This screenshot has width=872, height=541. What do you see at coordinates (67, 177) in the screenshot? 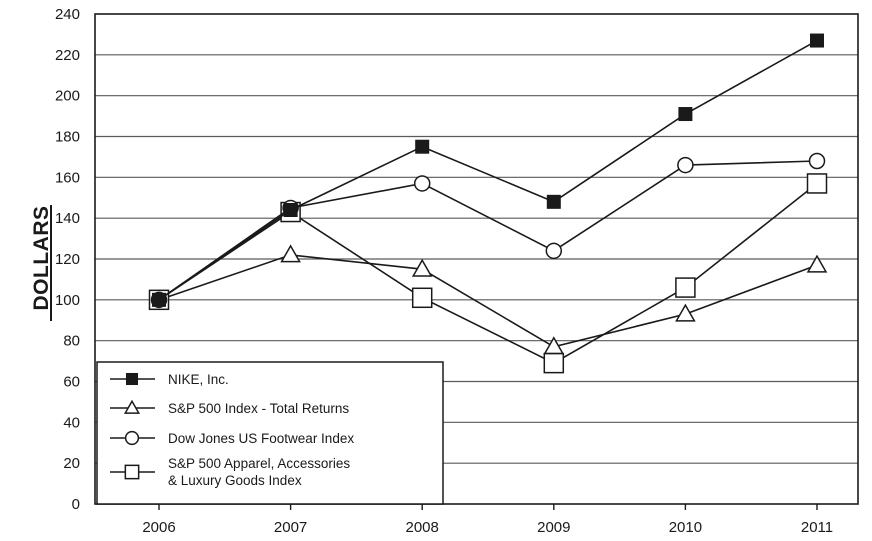
I see `y-tick-label: 160` at bounding box center [67, 177].